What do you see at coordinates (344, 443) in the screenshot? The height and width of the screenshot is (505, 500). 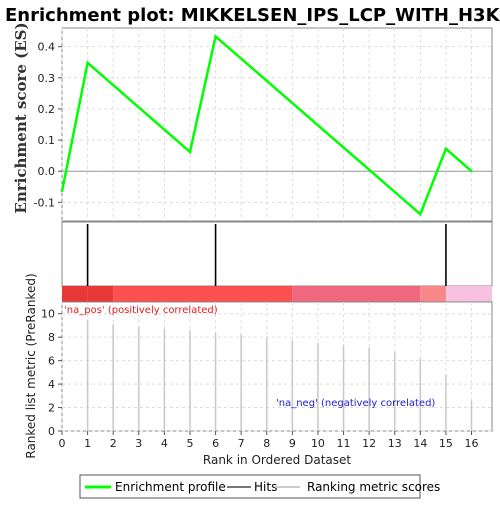 I see `ranked-x-tick-label: 11` at bounding box center [344, 443].